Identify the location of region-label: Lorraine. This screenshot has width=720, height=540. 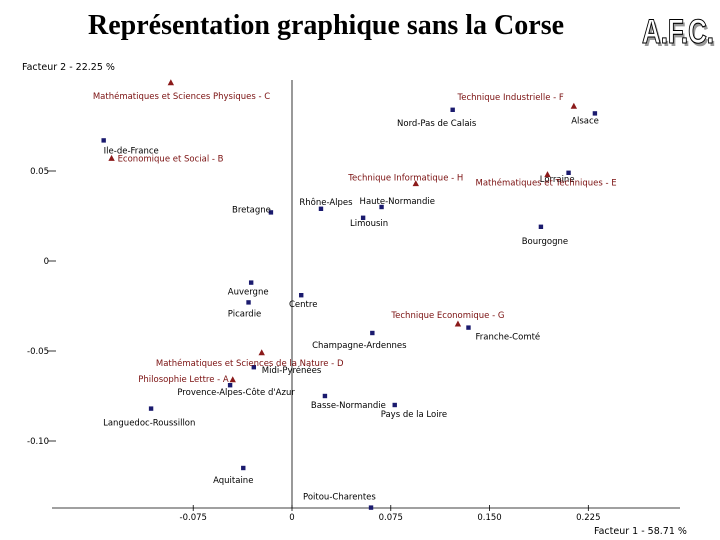
(557, 180).